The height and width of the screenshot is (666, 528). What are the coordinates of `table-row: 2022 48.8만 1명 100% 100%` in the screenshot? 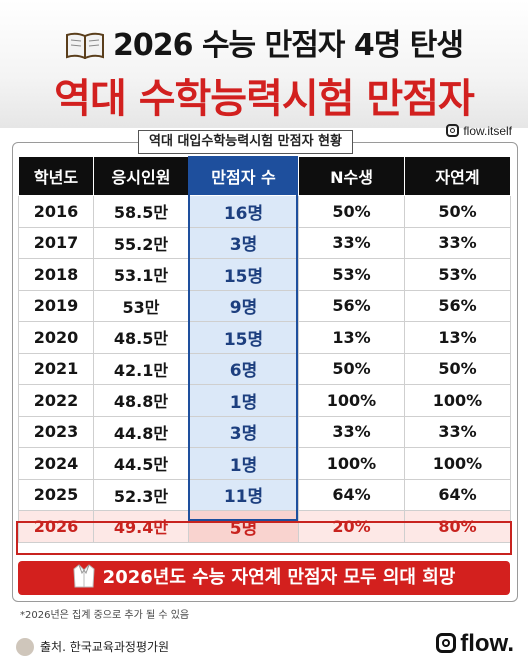 It's located at (264, 400).